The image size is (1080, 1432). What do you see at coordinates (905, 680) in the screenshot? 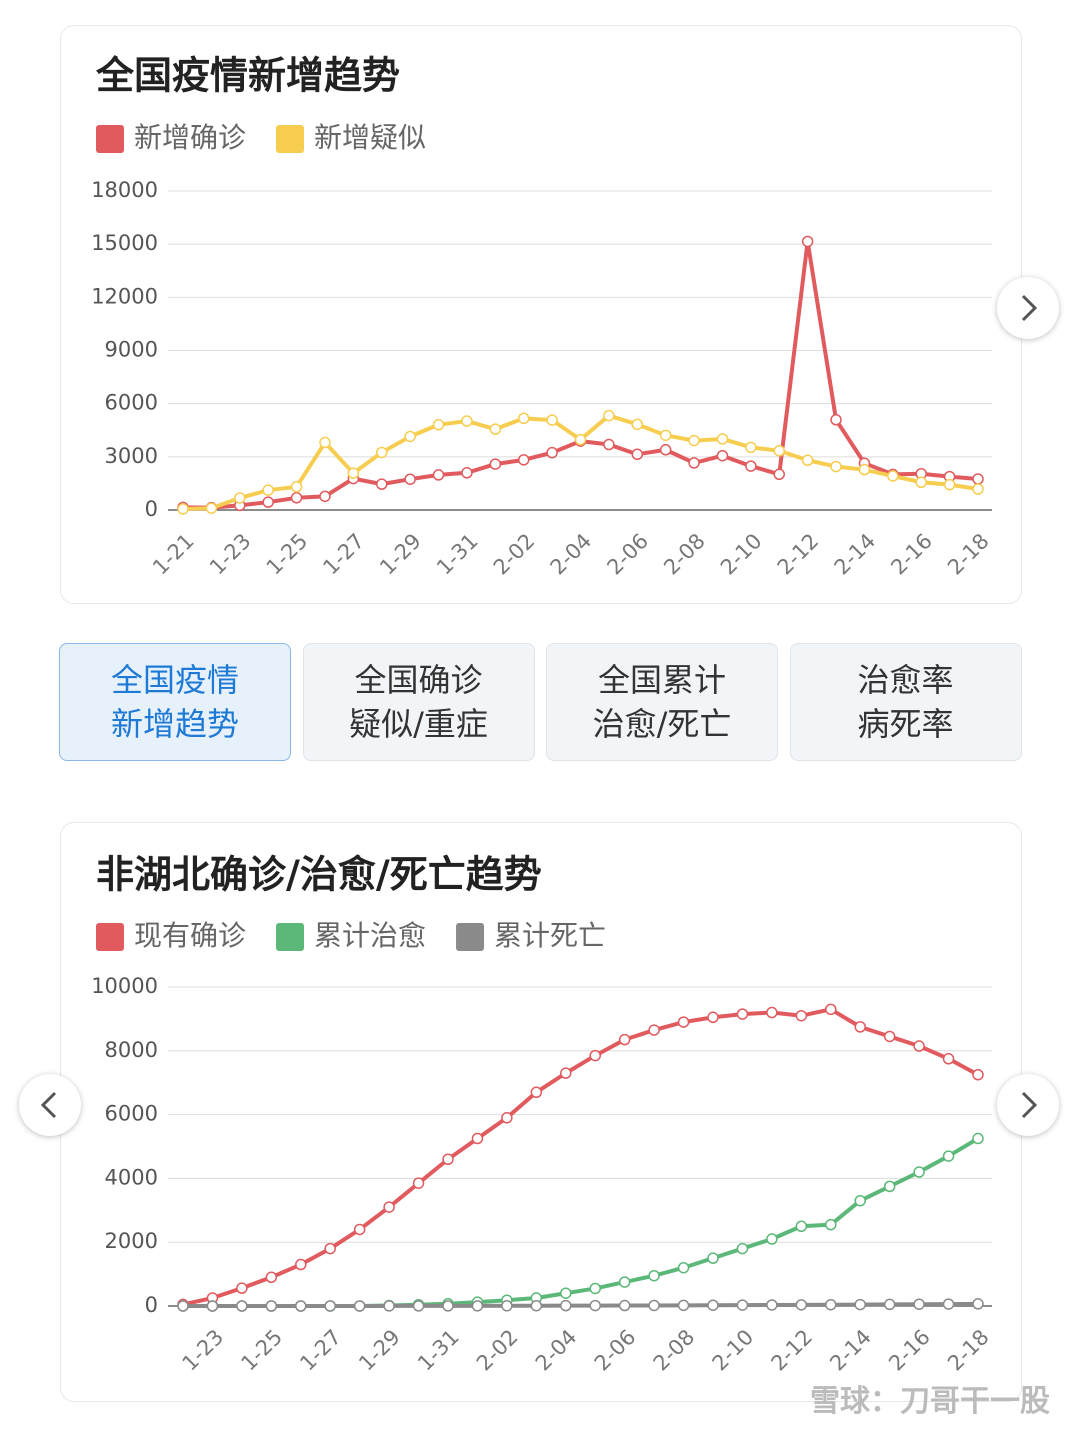
I see `tab-label: 治愈率` at bounding box center [905, 680].